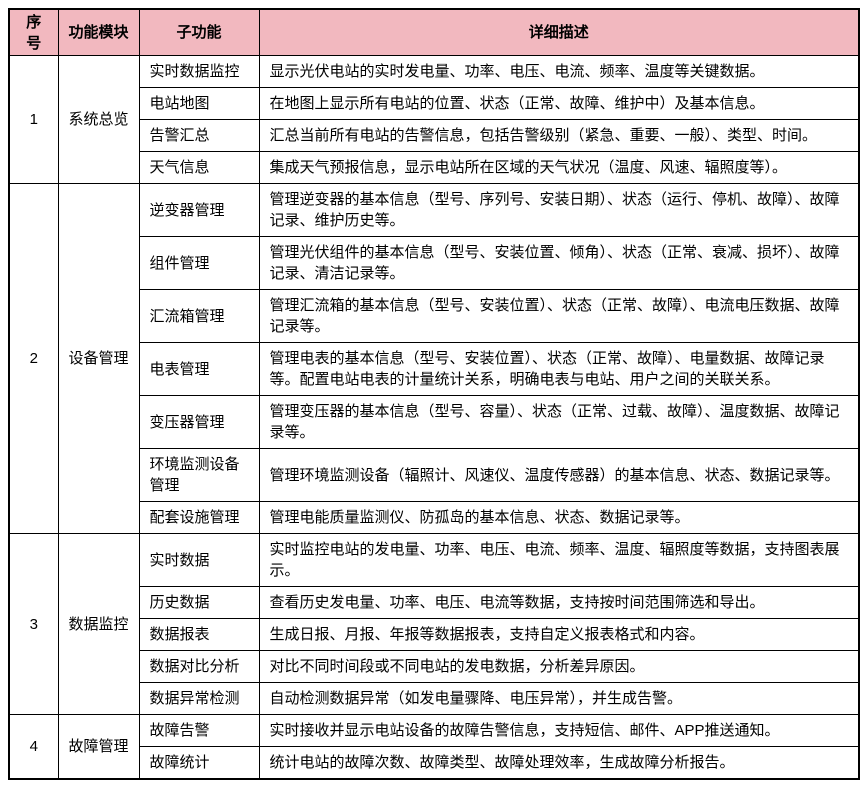  I want to click on section-module: 系统总览, so click(98, 119).